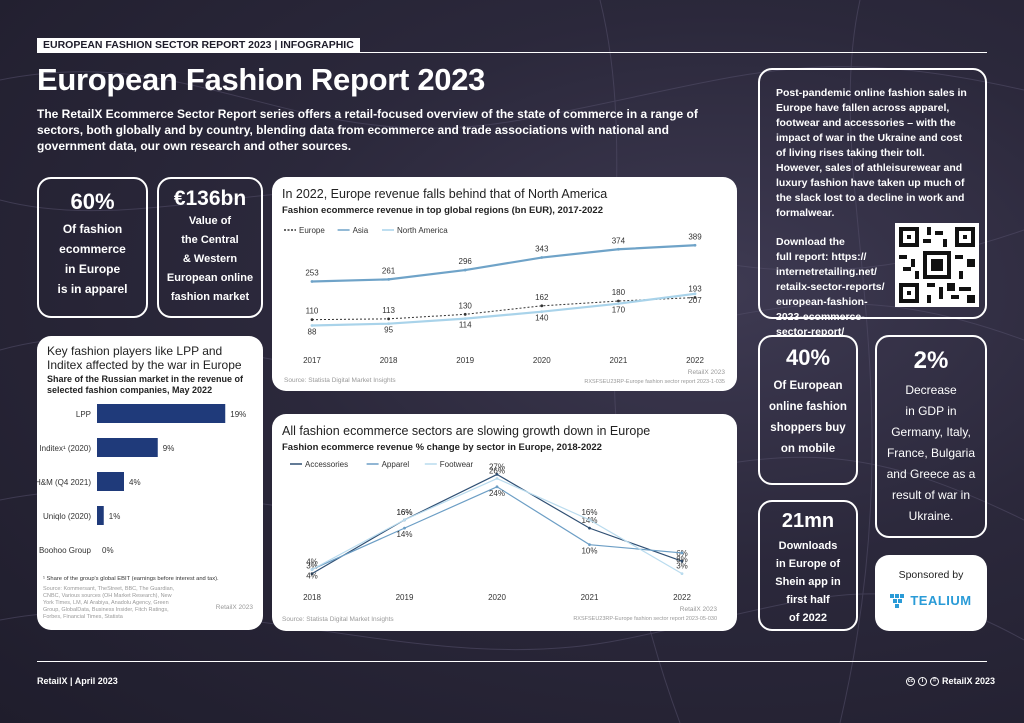 This screenshot has height=723, width=1024. What do you see at coordinates (497, 597) in the screenshot?
I see `x-tick-label: 2020` at bounding box center [497, 597].